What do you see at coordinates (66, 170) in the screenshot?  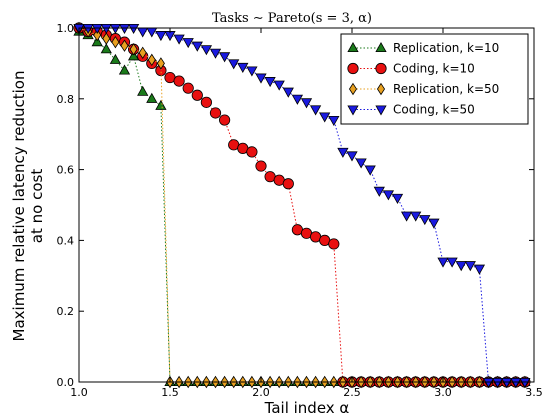 I see `y-tick-label: 0.6` at bounding box center [66, 170].